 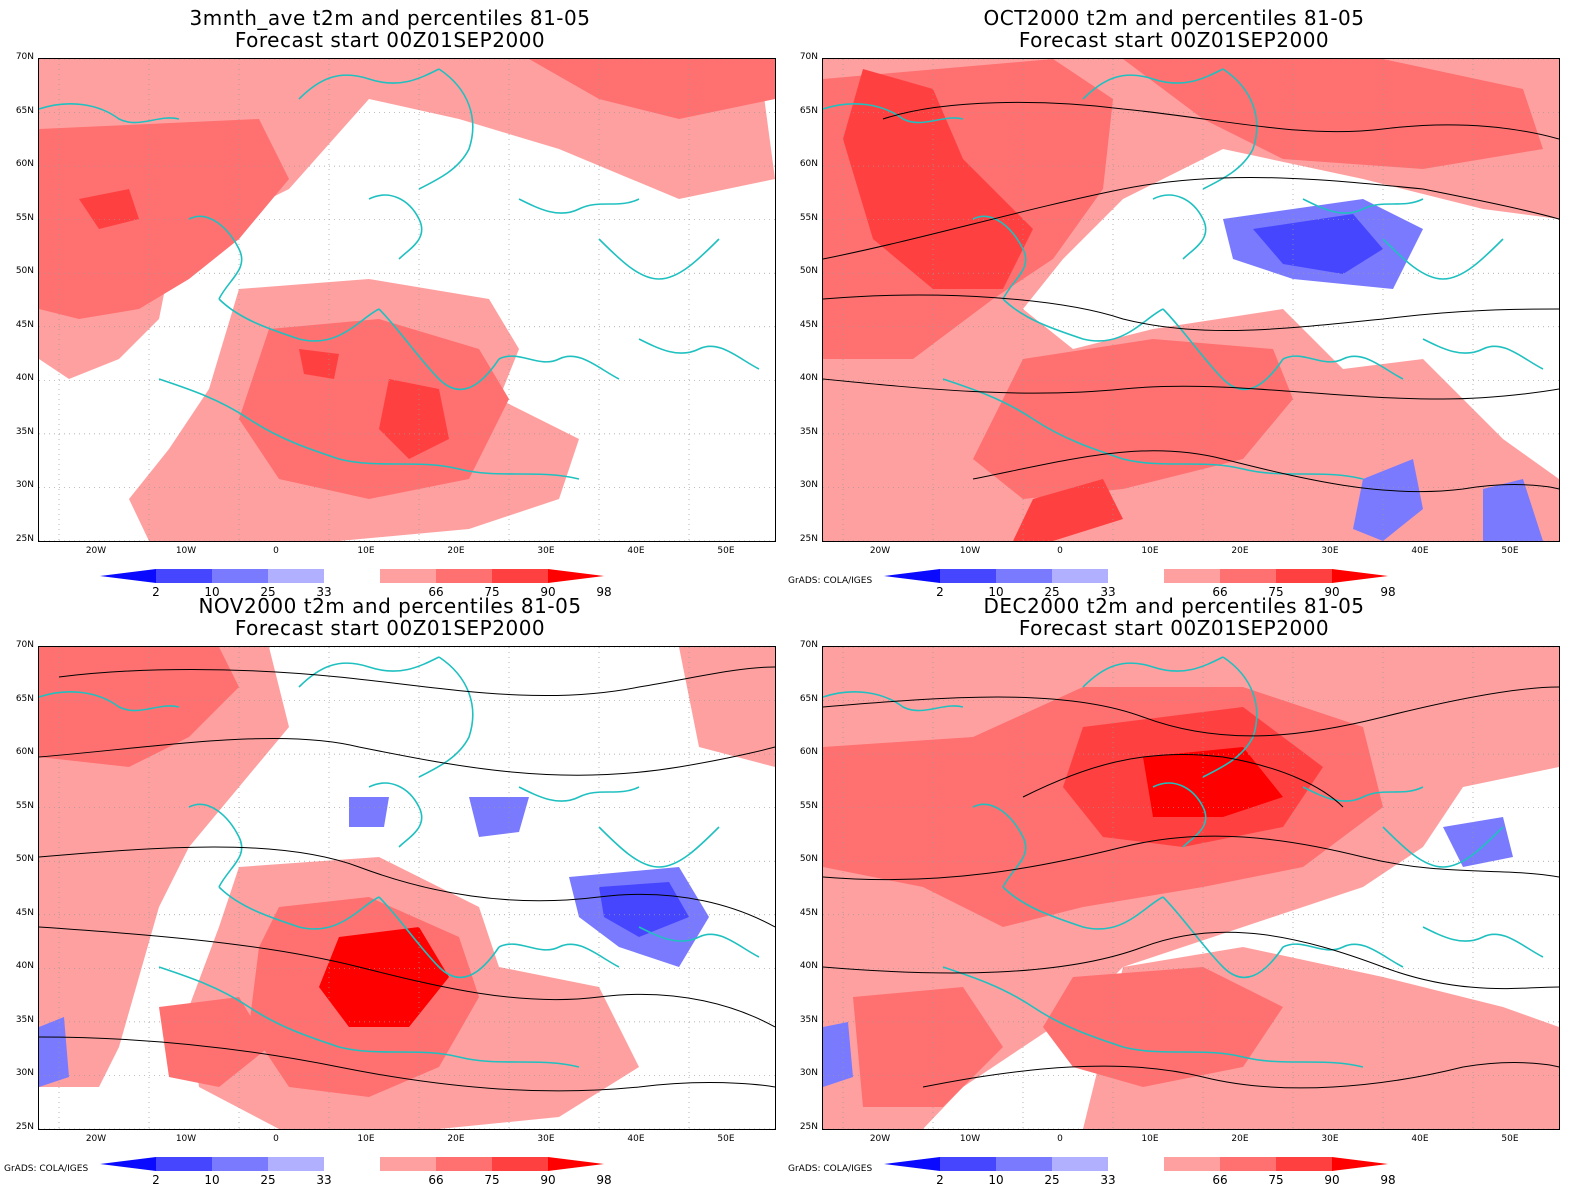 What do you see at coordinates (390, 18) in the screenshot?
I see `panel-title: 3mnth_ave t2m and percentiles 81-05` at bounding box center [390, 18].